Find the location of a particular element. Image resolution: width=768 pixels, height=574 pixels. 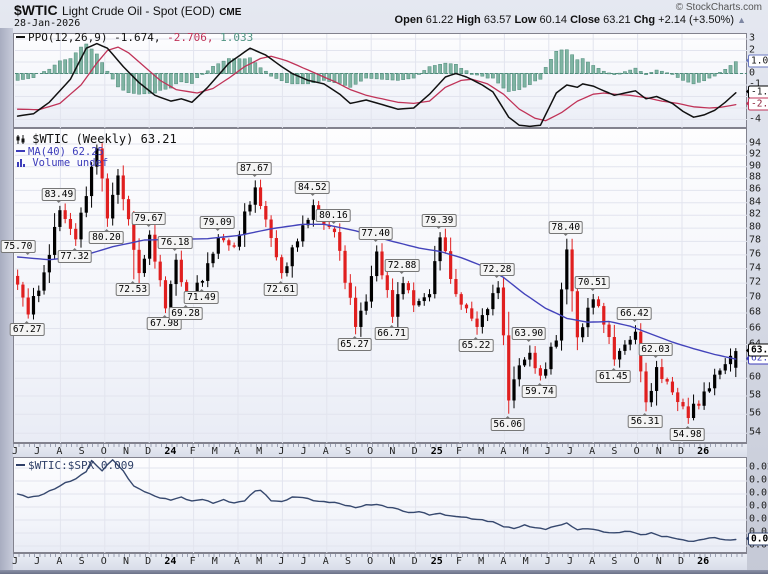

up-arrow-icon: ▲ is located at coordinates (741, 20).